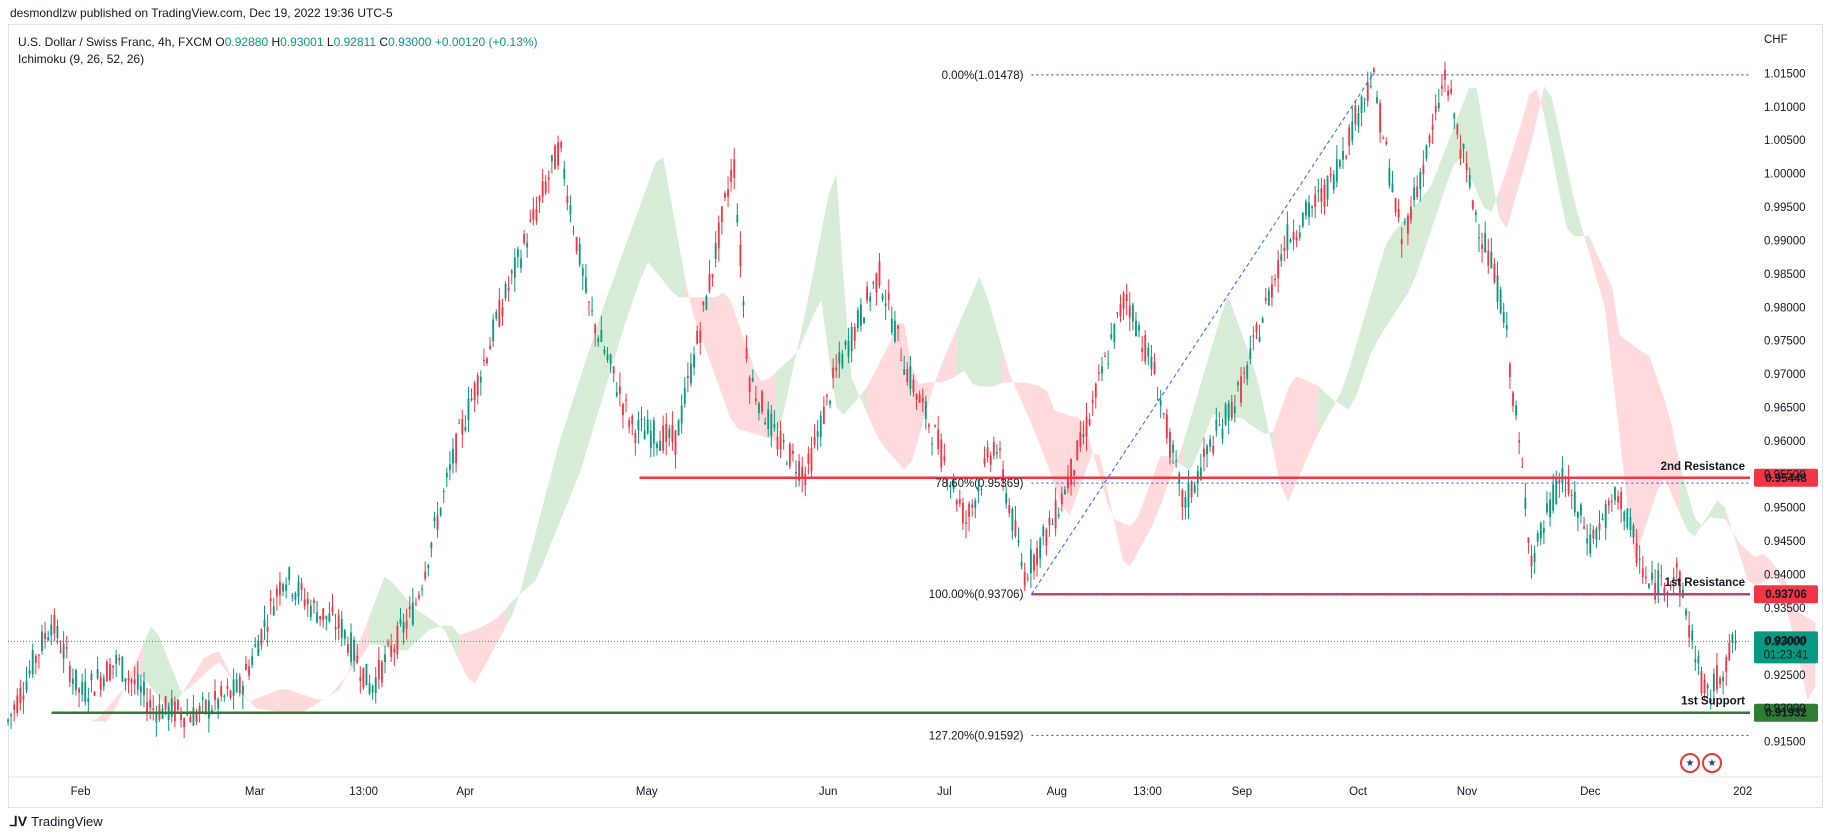 The height and width of the screenshot is (840, 1832). I want to click on y-tick-label: 0.95500, so click(1785, 475).